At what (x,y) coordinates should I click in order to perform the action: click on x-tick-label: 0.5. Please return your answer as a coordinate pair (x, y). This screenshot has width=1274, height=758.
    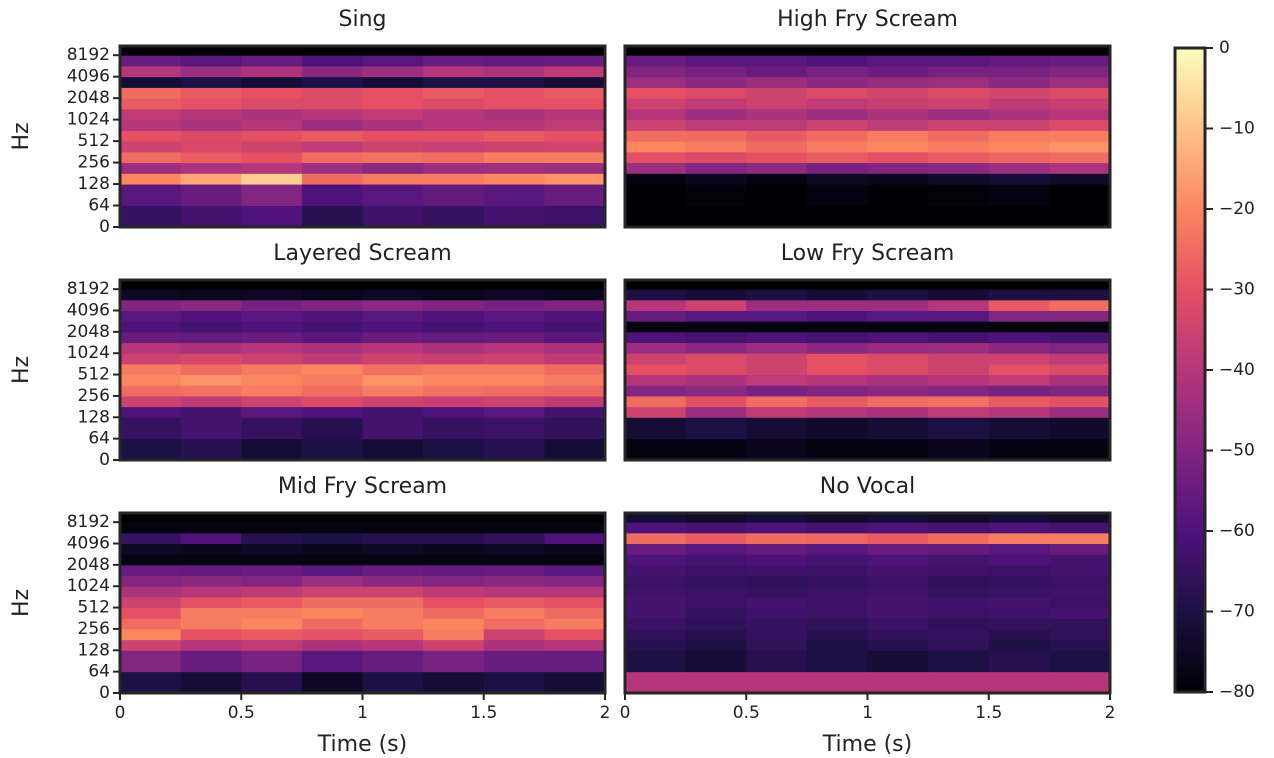
    Looking at the image, I should click on (241, 713).